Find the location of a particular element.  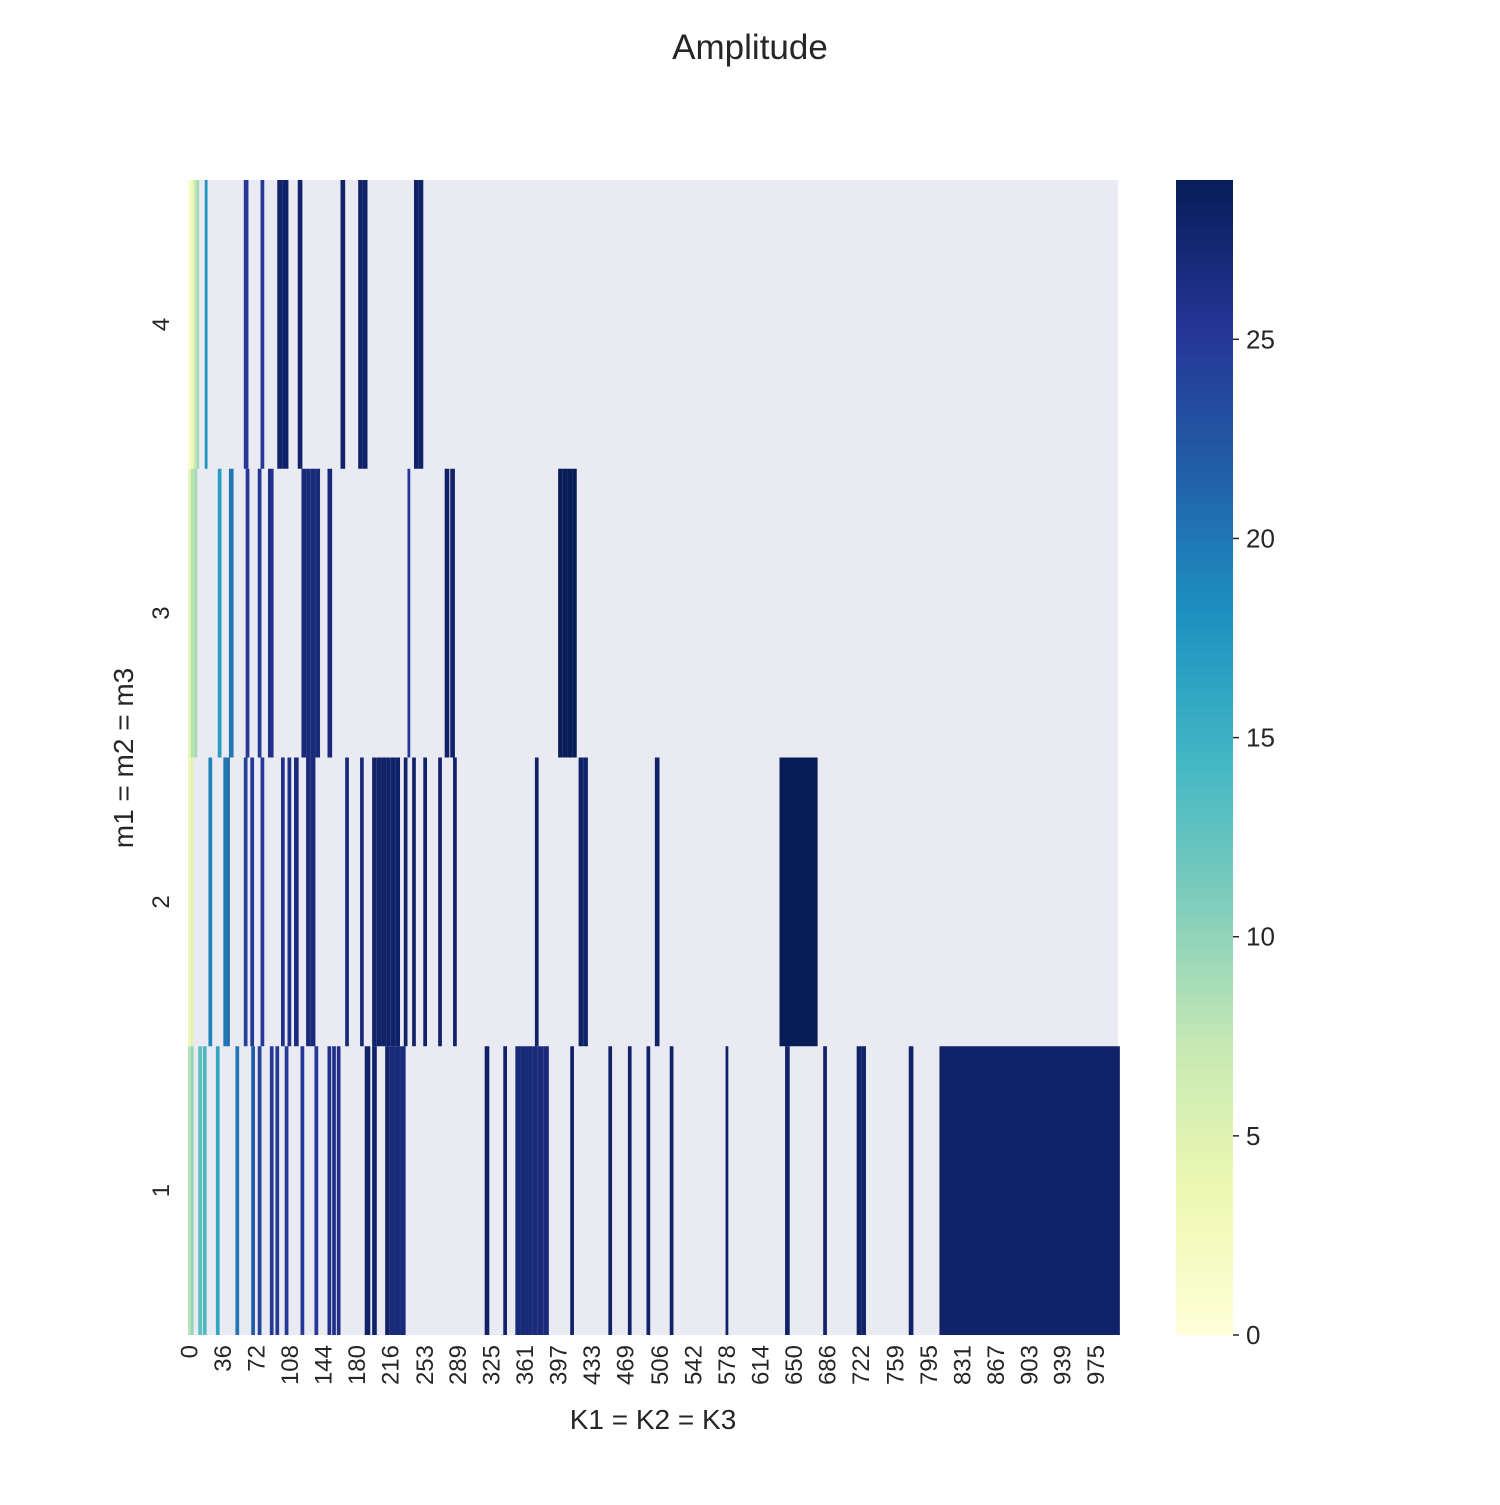

colorbar-tick-label: 0 is located at coordinates (1253, 1335).